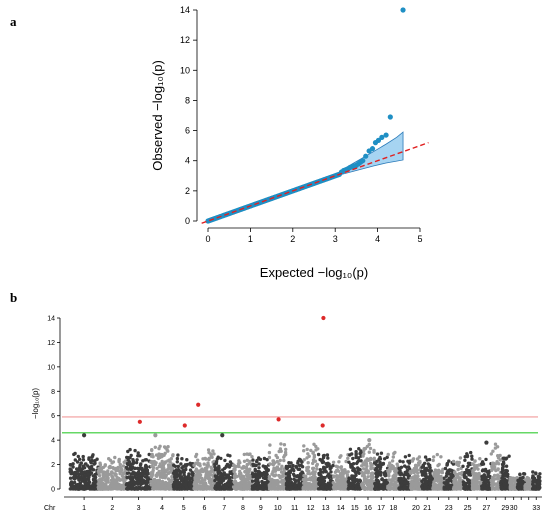 The height and width of the screenshot is (516, 550). What do you see at coordinates (112, 508) in the screenshot?
I see `chromosome-tick-label: 2` at bounding box center [112, 508].